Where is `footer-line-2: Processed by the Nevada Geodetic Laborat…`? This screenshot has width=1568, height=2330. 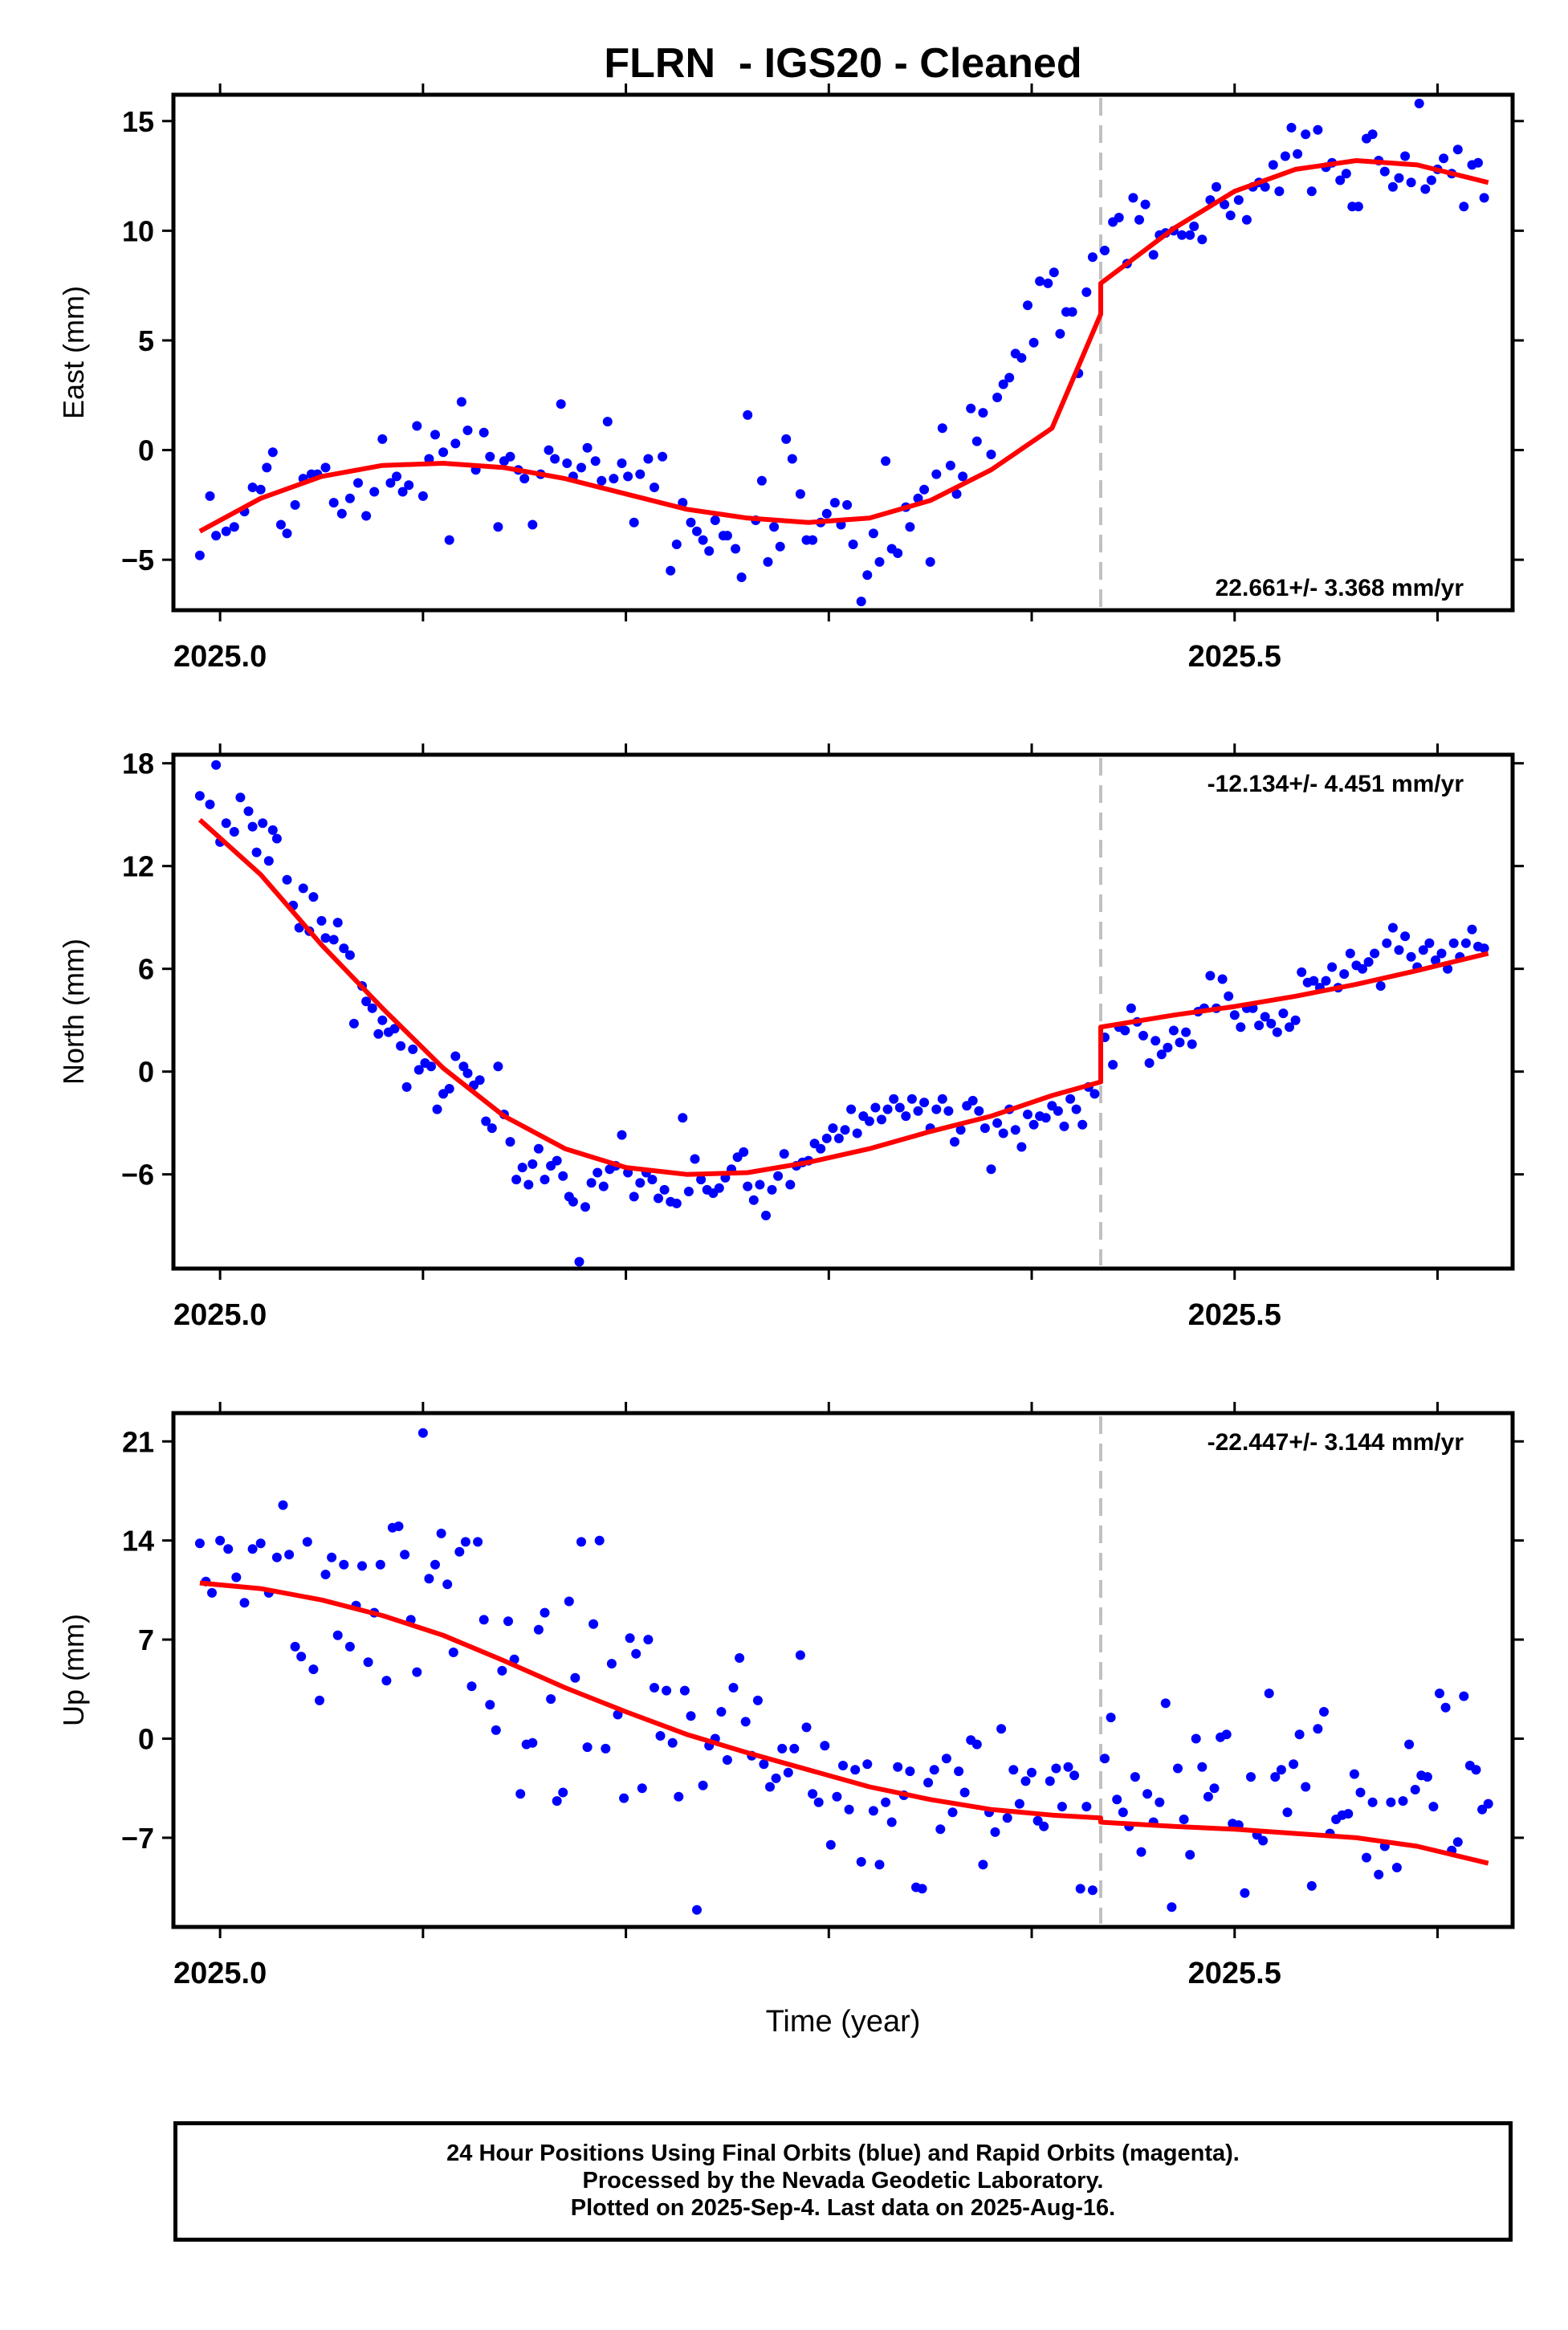 footer-line-2: Processed by the Nevada Geodetic Laborat… is located at coordinates (843, 2181).